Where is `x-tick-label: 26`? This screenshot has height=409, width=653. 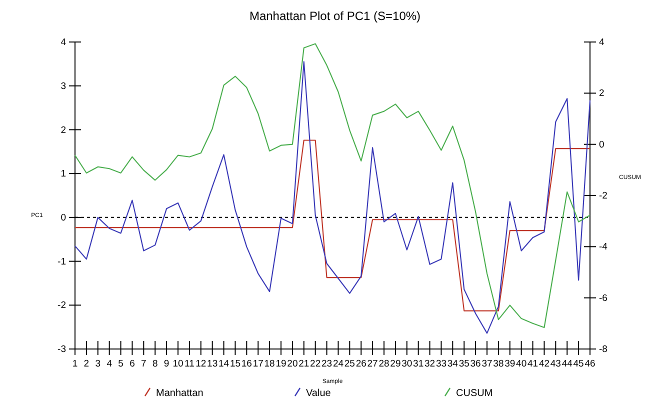
x-tick-label: 26 is located at coordinates (361, 364).